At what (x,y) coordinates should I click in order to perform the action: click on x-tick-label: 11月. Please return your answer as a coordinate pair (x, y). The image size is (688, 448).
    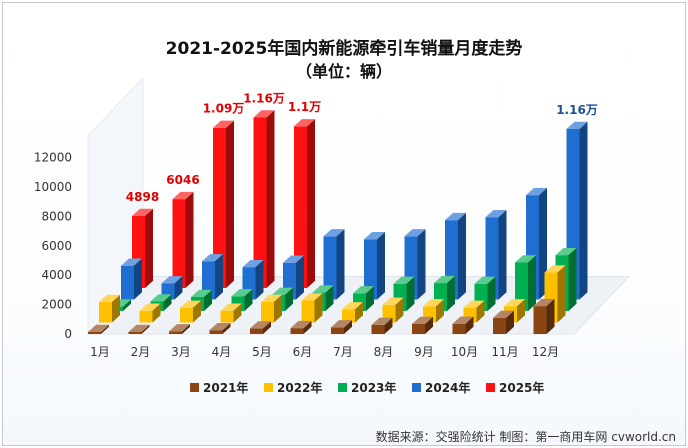
    Looking at the image, I should click on (504, 352).